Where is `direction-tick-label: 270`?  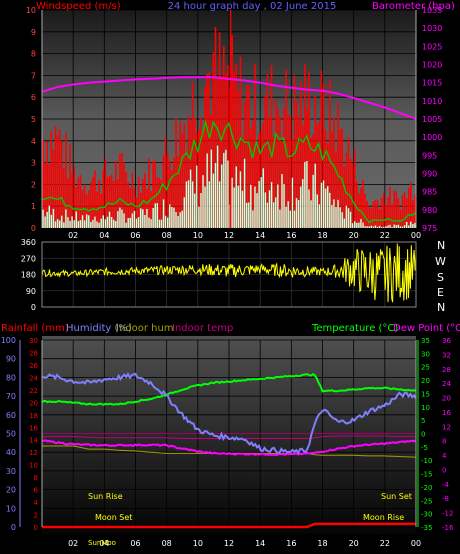
direction-tick-label: 270 is located at coordinates (28, 258).